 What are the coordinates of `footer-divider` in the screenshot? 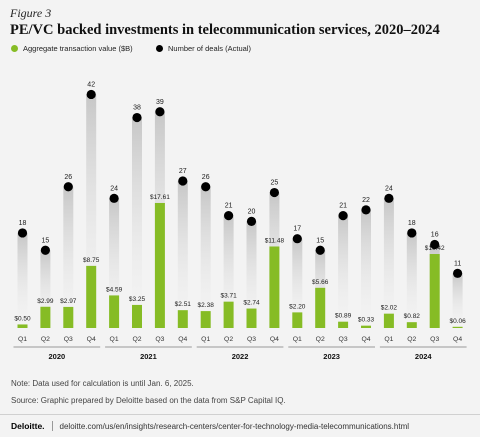 It's located at (52, 426).